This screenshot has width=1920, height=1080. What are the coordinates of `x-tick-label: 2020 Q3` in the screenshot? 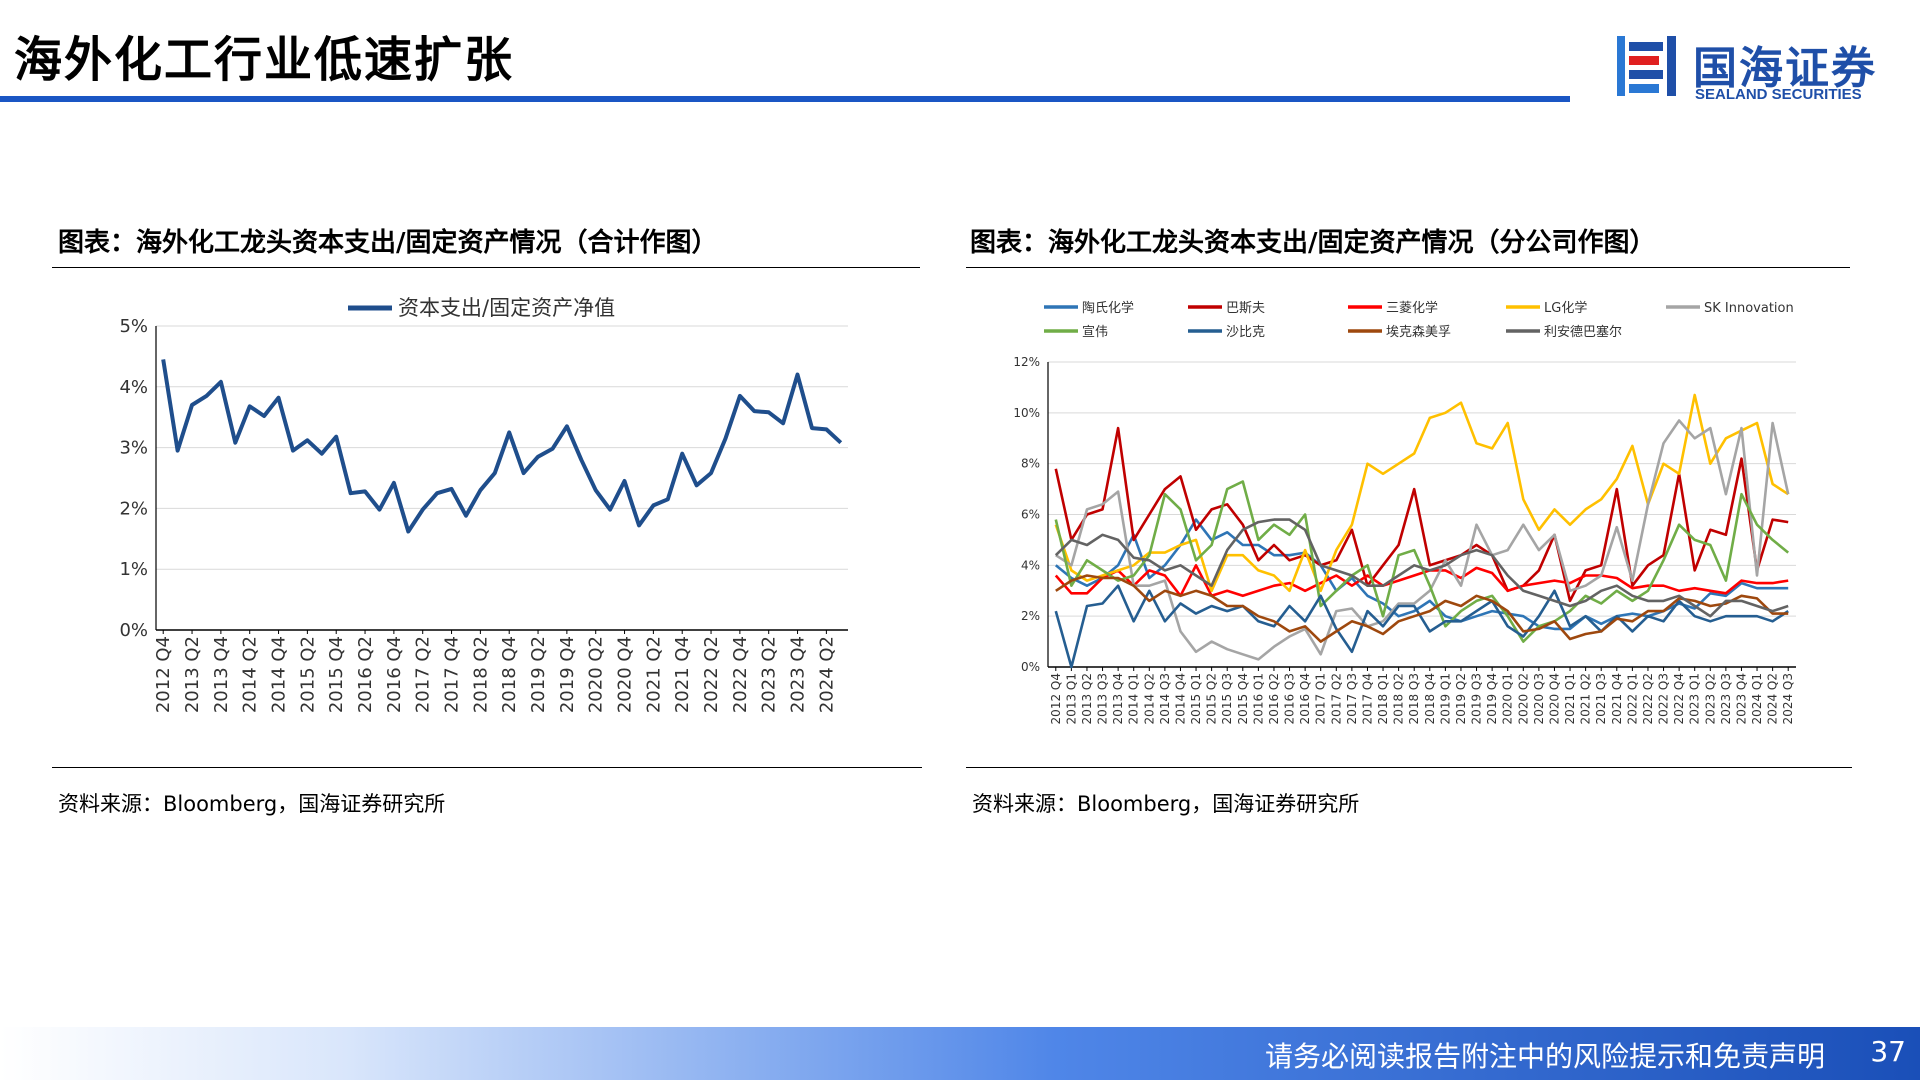 It's located at (1539, 698).